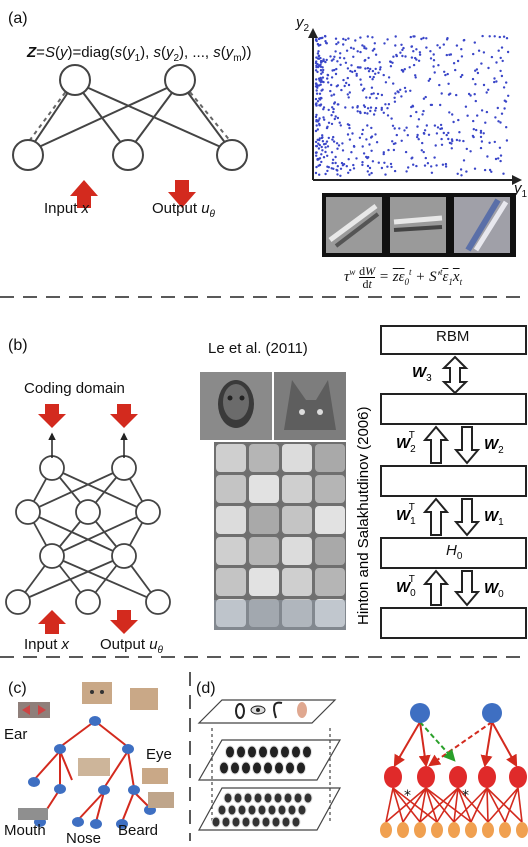  I want to click on rbm-stack, so click(453, 482).